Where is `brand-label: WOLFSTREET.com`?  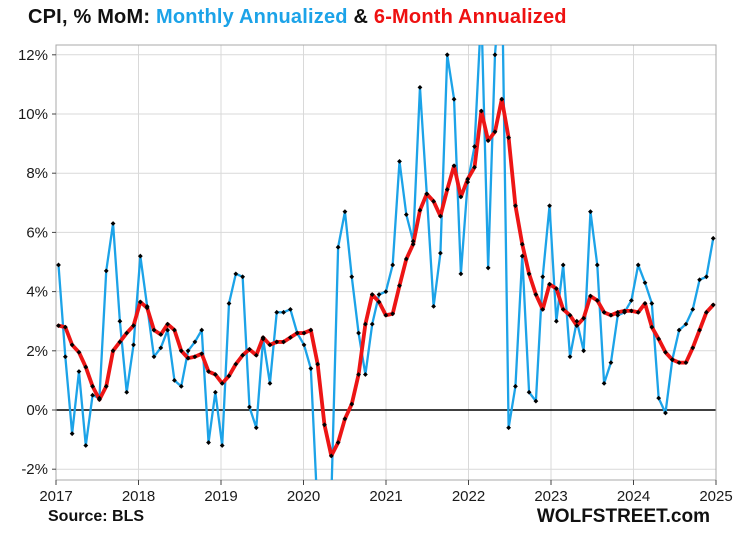 brand-label: WOLFSTREET.com is located at coordinates (623, 516).